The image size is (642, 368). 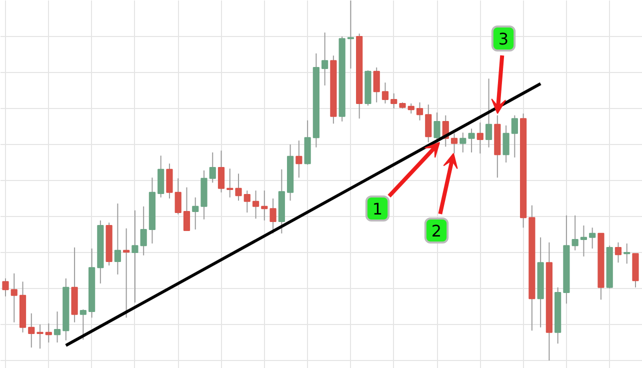 What do you see at coordinates (377, 209) in the screenshot?
I see `annotation: 1` at bounding box center [377, 209].